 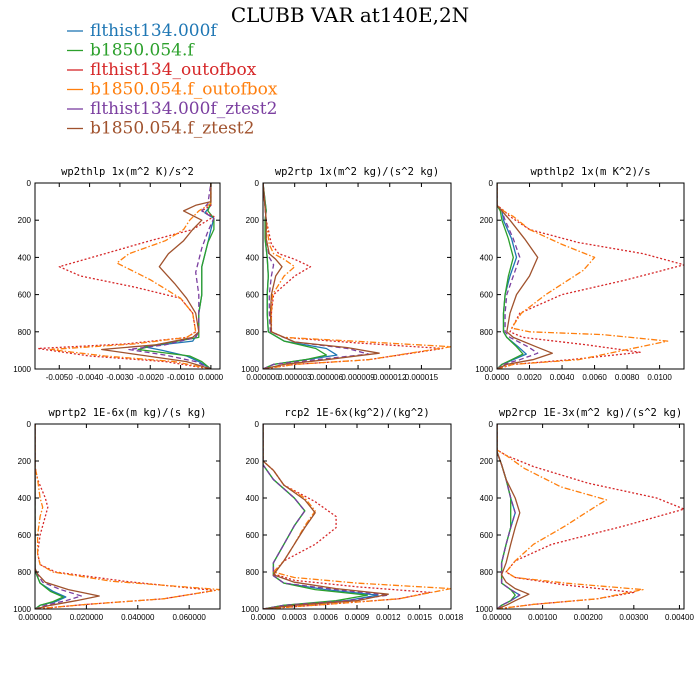 What do you see at coordinates (388, 617) in the screenshot?
I see `x-tick-label: 0.0012` at bounding box center [388, 617].